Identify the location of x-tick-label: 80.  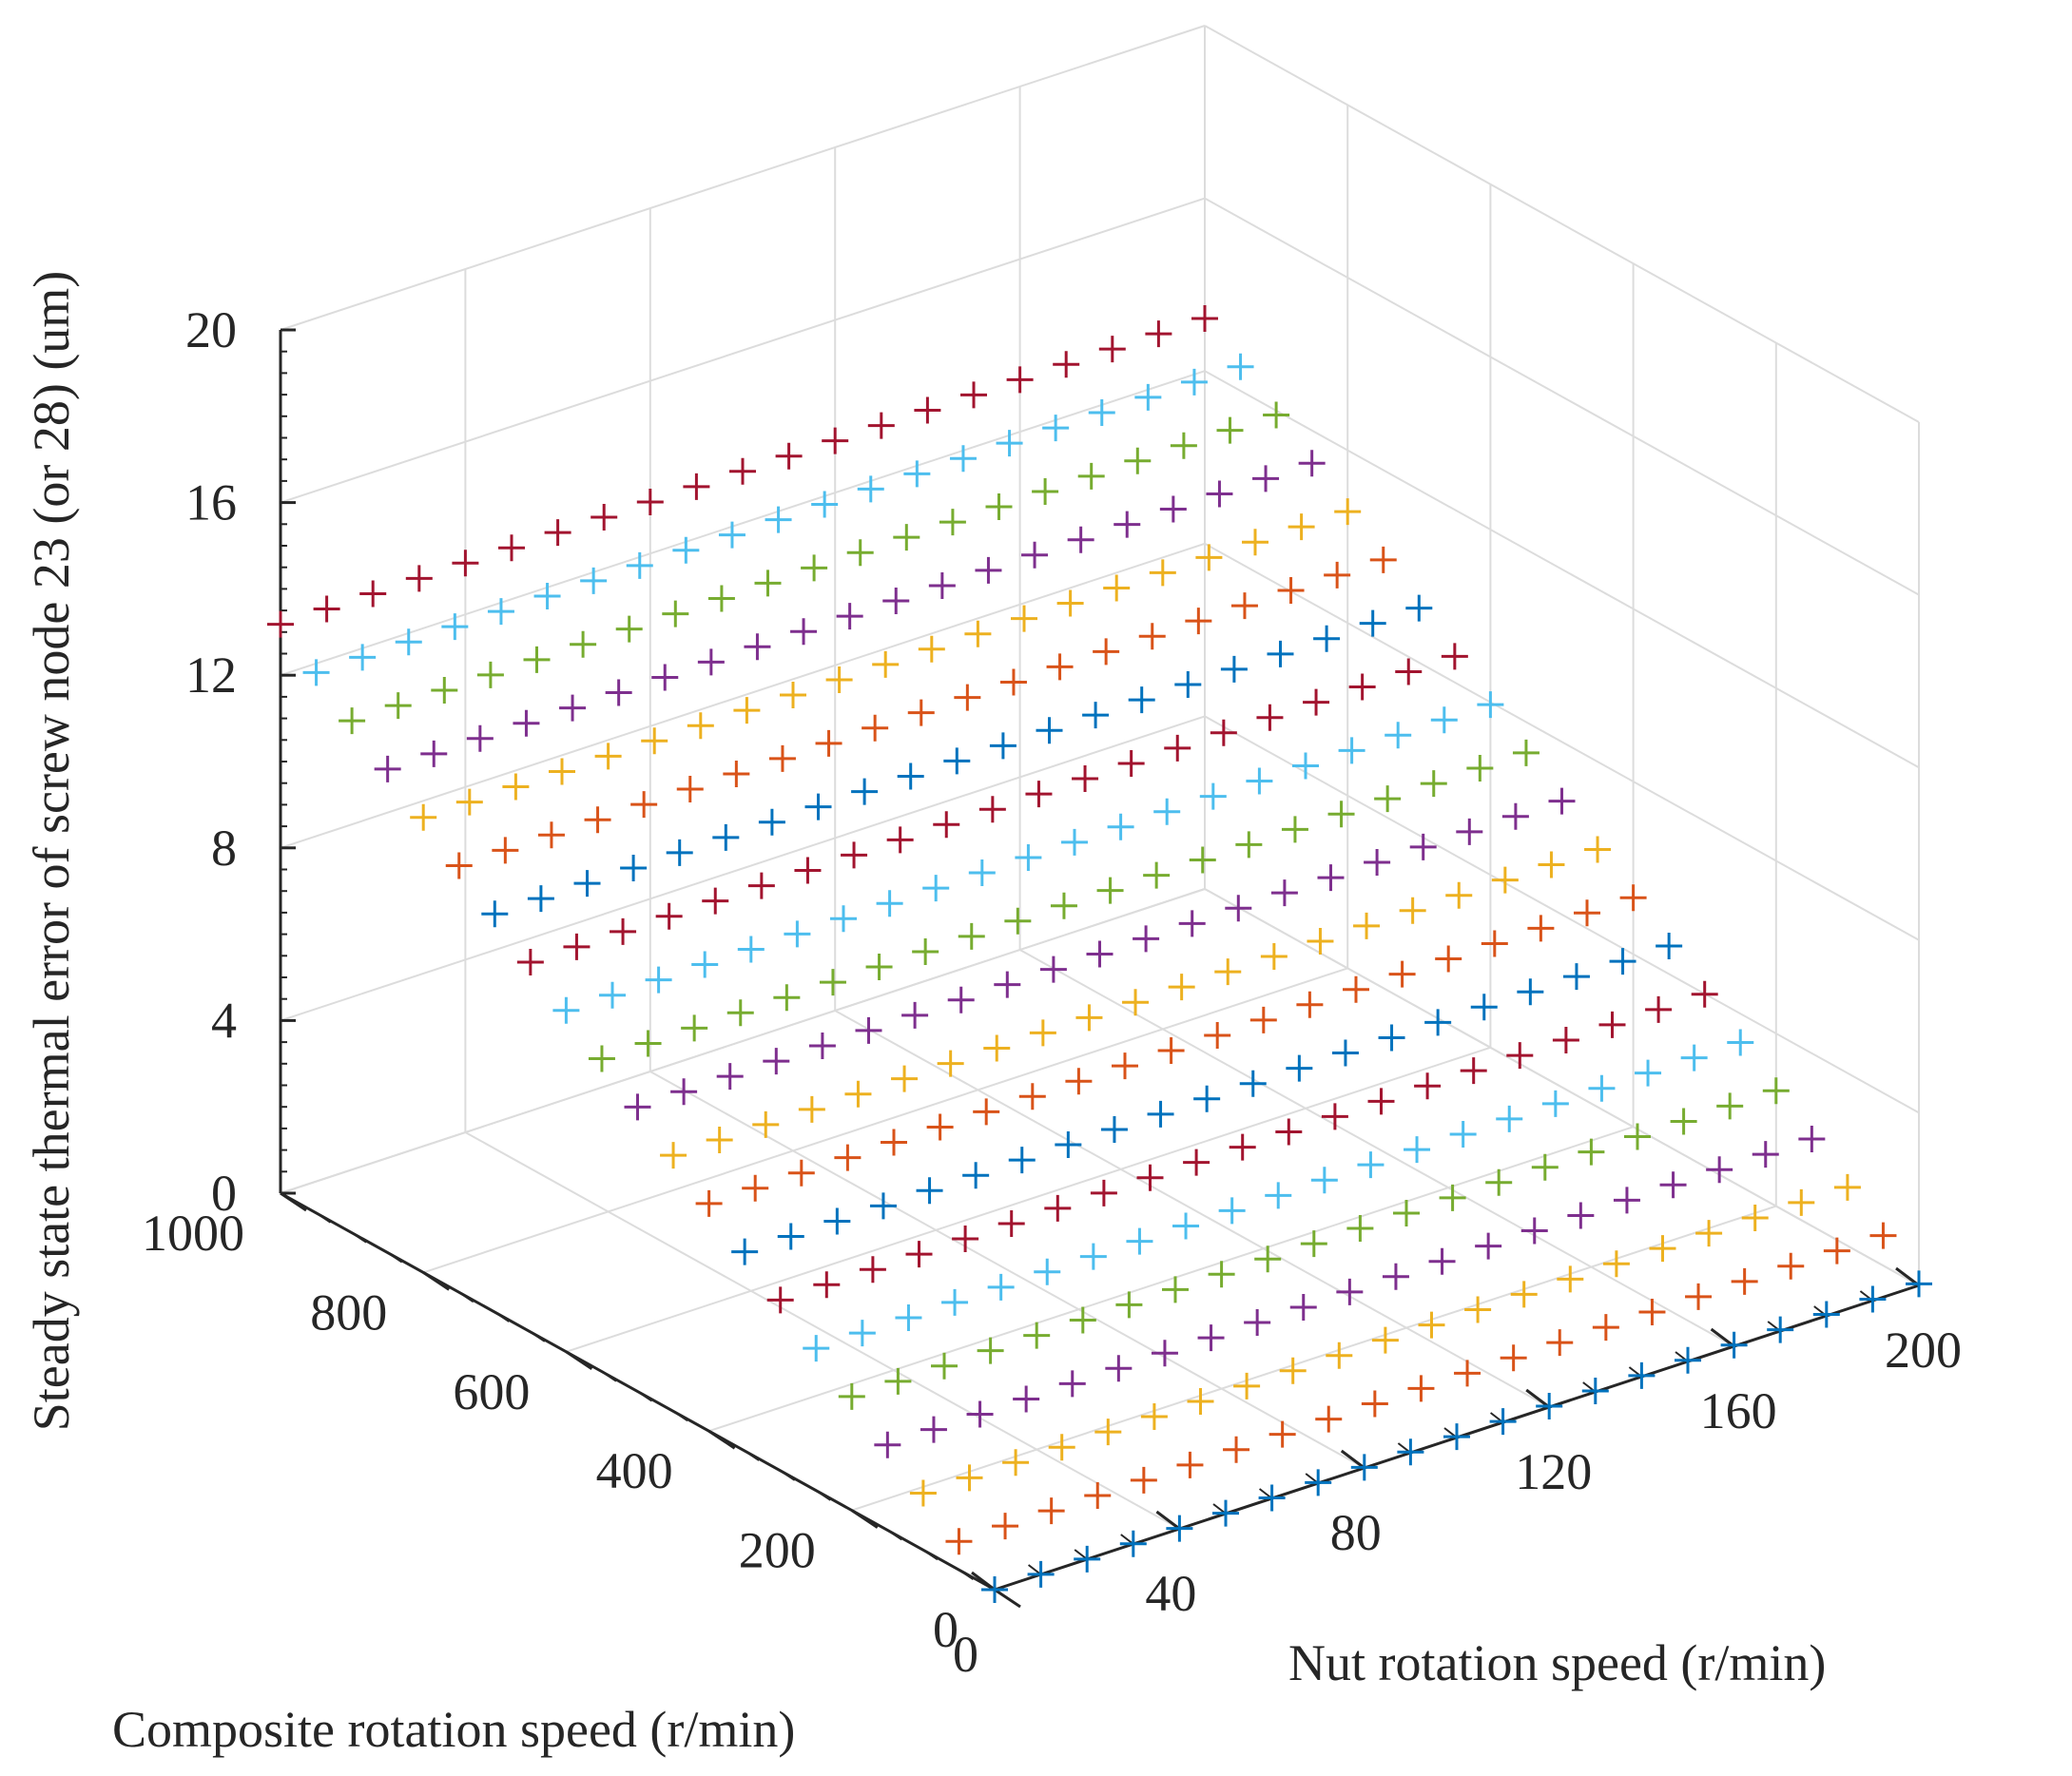
(1356, 1532).